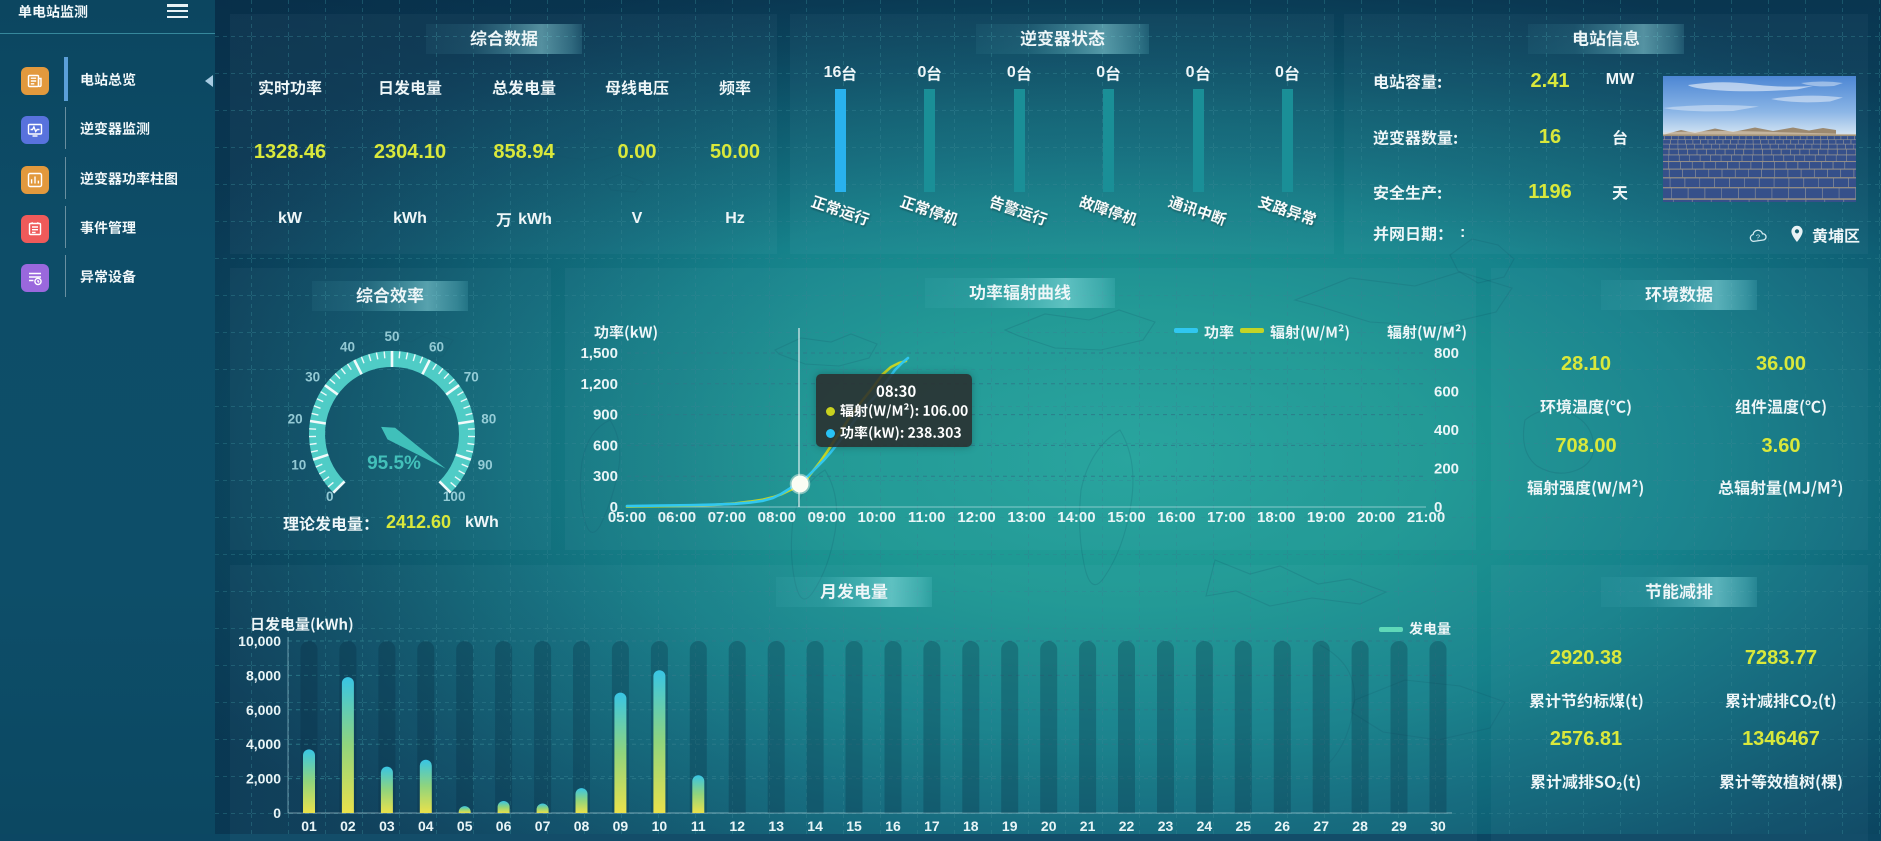 This screenshot has height=841, width=1881. I want to click on svg-text: 16, so click(893, 826).